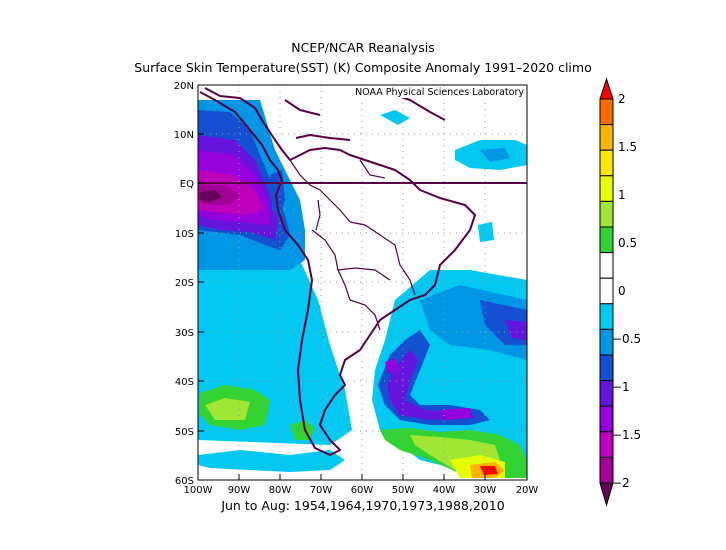  Describe the element at coordinates (606, 494) in the screenshot. I see `colorbar-bottom-arrow` at that location.